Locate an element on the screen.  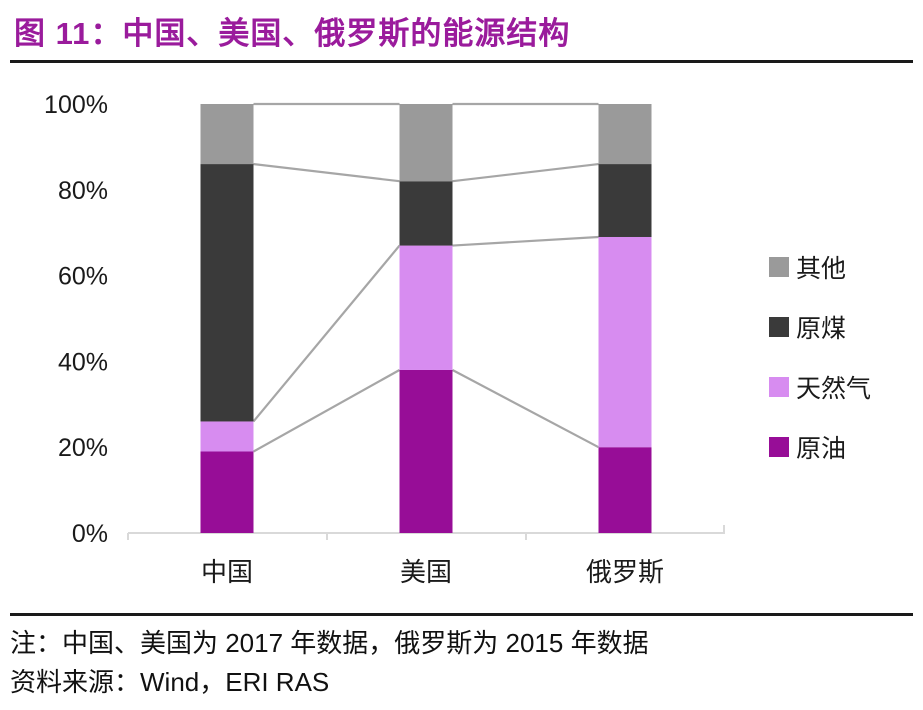
legend-label: 原煤 is located at coordinates (821, 329).